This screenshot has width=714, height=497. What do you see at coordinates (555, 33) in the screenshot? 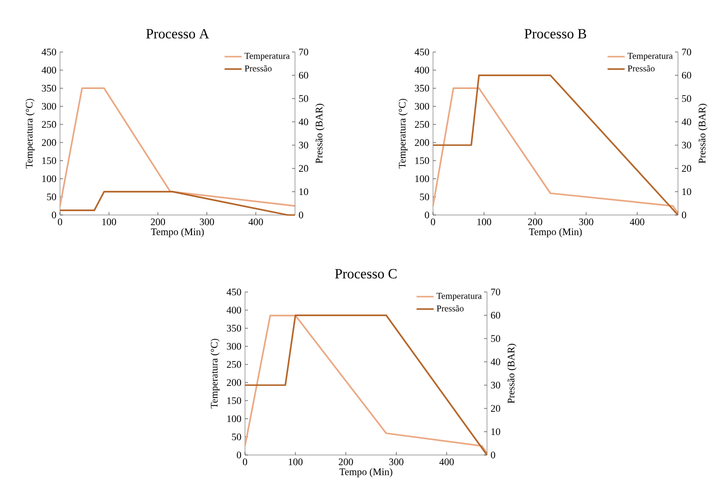
I see `chart-title: Processo B` at bounding box center [555, 33].